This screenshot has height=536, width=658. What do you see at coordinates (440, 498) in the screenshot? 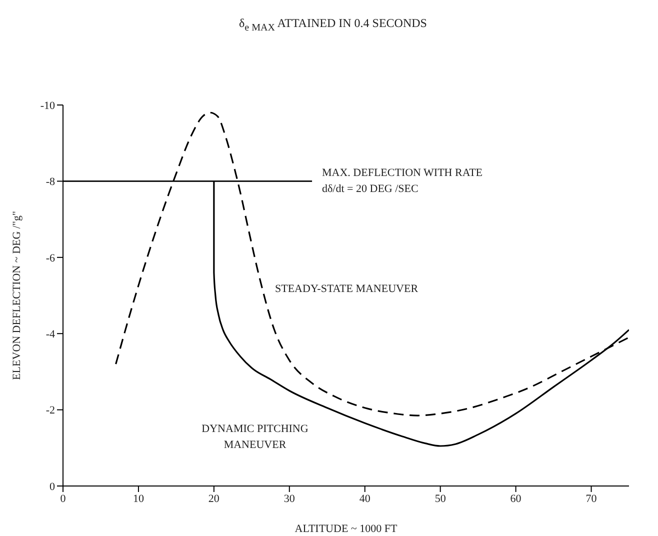
I see `x-tick-label: 50` at bounding box center [440, 498].